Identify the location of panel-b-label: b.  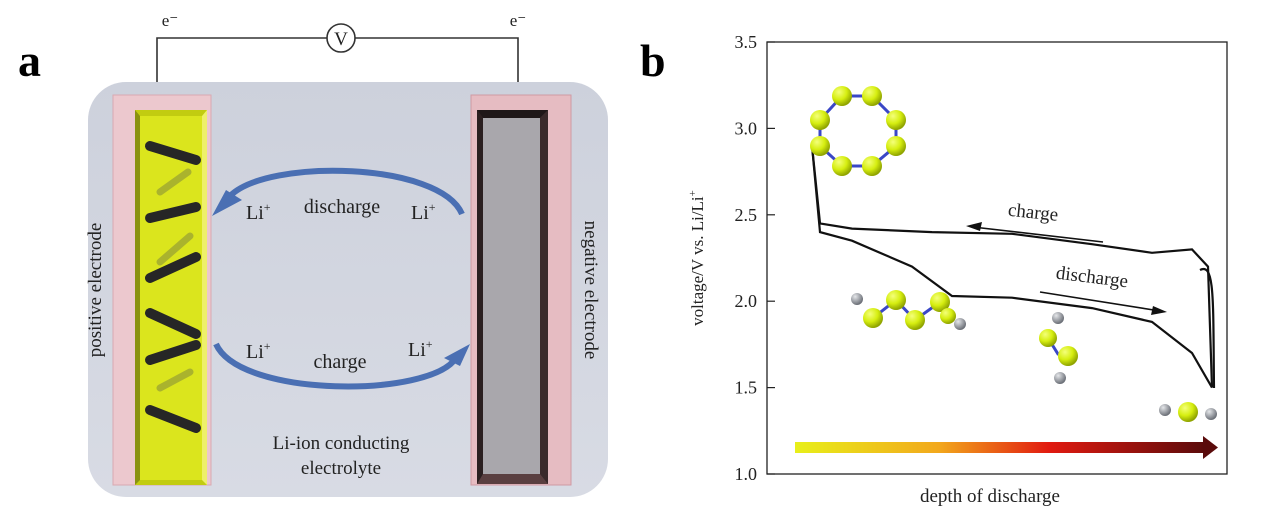
(653, 60).